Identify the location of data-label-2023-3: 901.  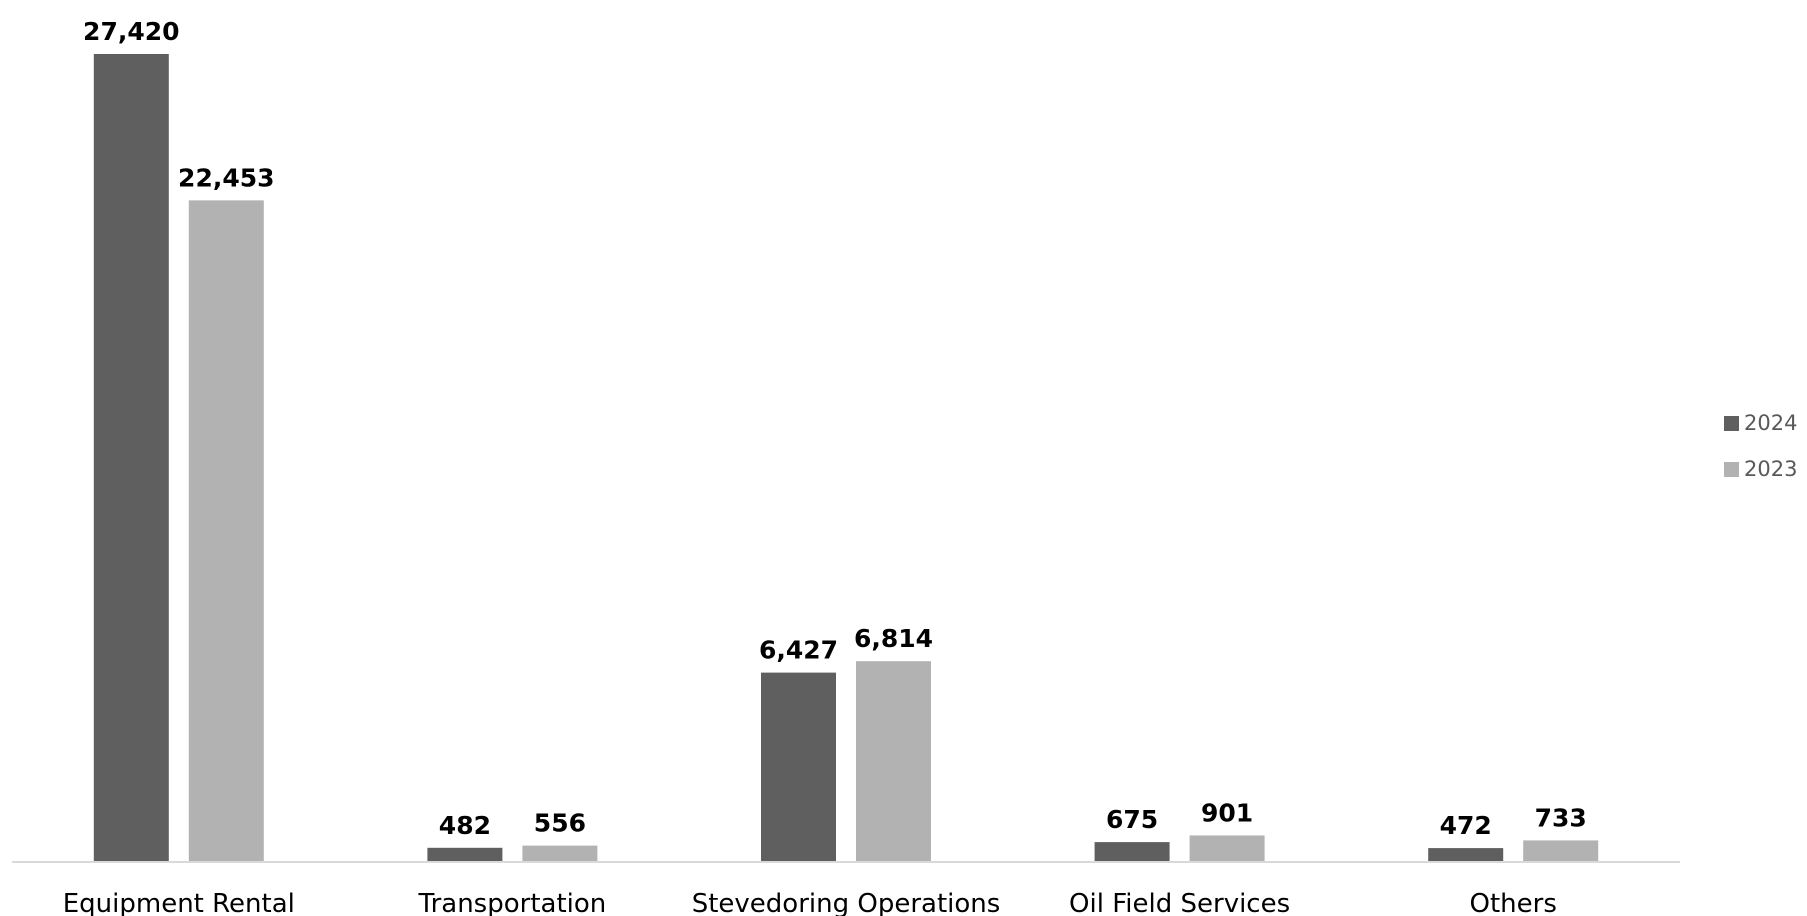
(1227, 812).